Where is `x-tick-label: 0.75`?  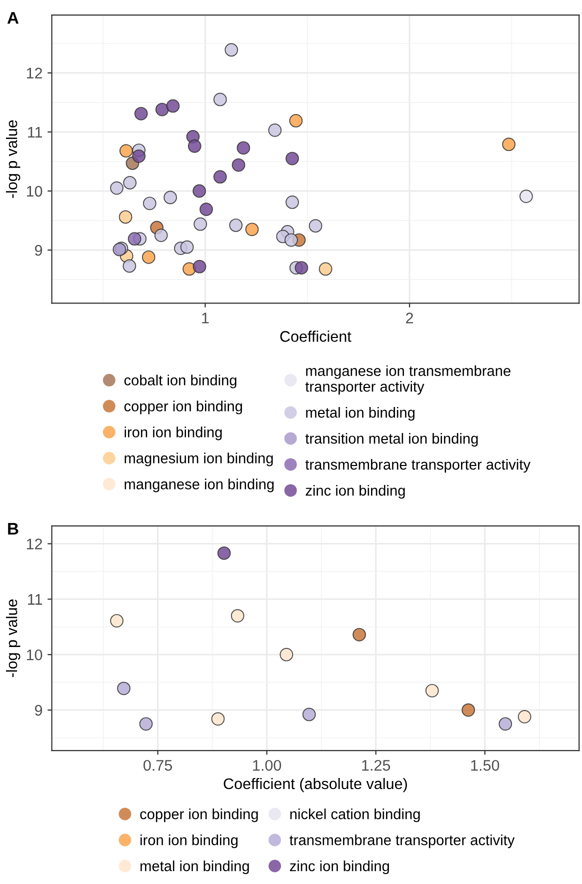
x-tick-label: 0.75 is located at coordinates (158, 765).